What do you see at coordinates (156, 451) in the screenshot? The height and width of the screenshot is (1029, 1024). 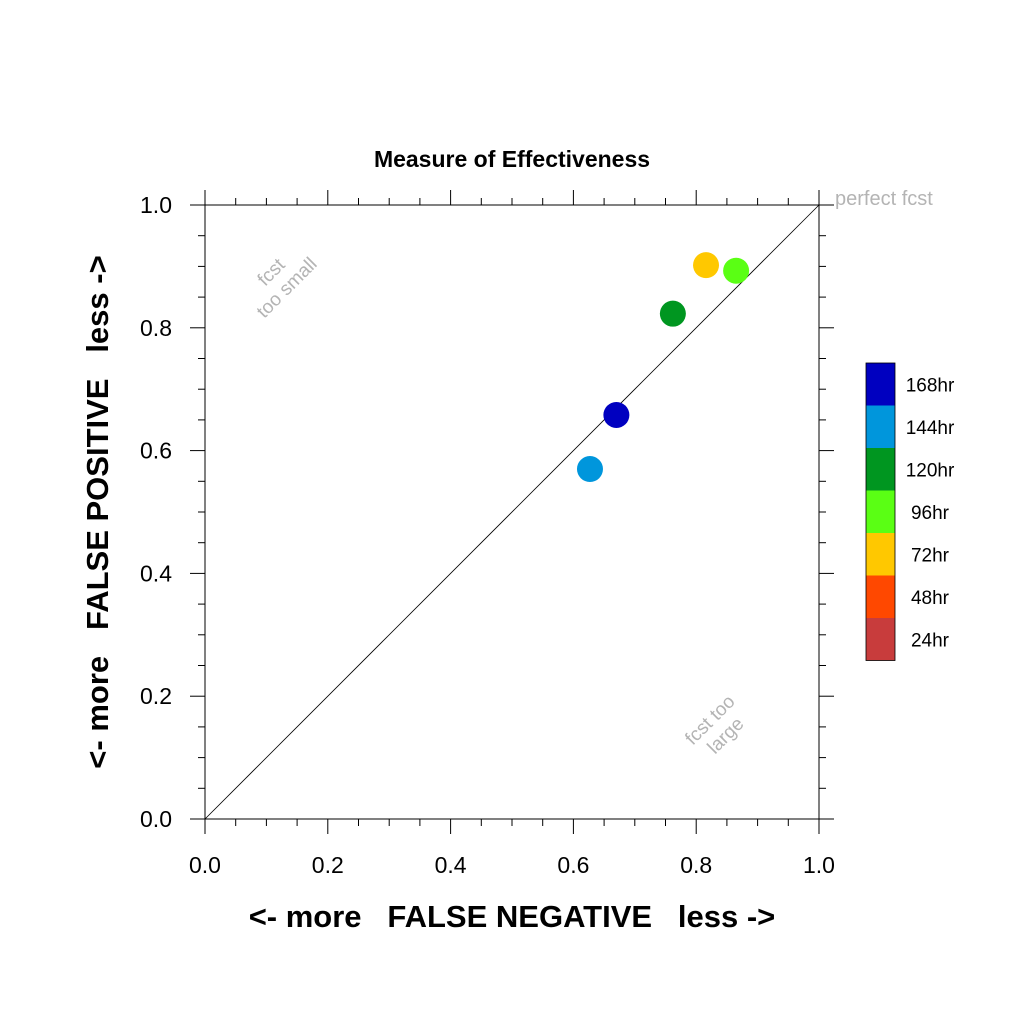 I see `y-tick-label: 0.6` at bounding box center [156, 451].